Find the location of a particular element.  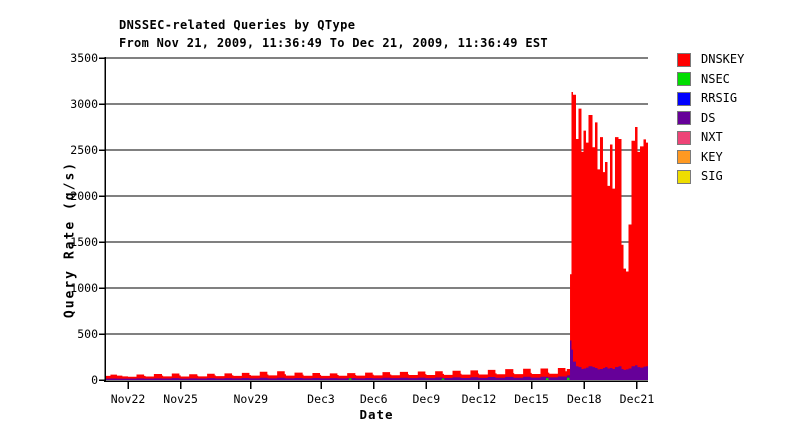

chart-title: DNSSEC-related Queries by QType is located at coordinates (237, 25).